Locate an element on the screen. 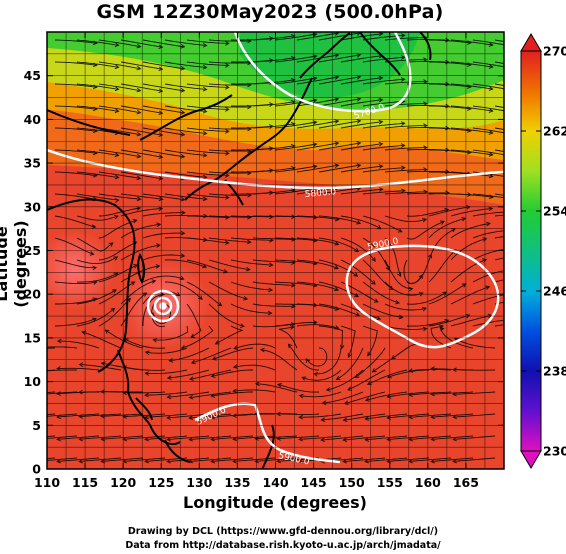 The height and width of the screenshot is (554, 566). contour-typhoon-outer is located at coordinates (163, 306).